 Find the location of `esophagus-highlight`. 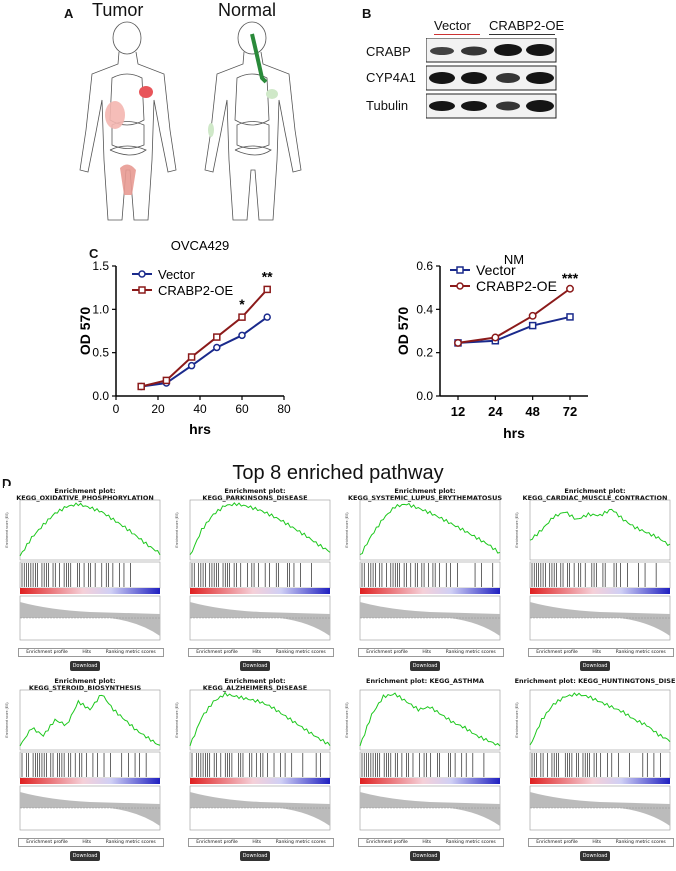

esophagus-highlight is located at coordinates (259, 58).